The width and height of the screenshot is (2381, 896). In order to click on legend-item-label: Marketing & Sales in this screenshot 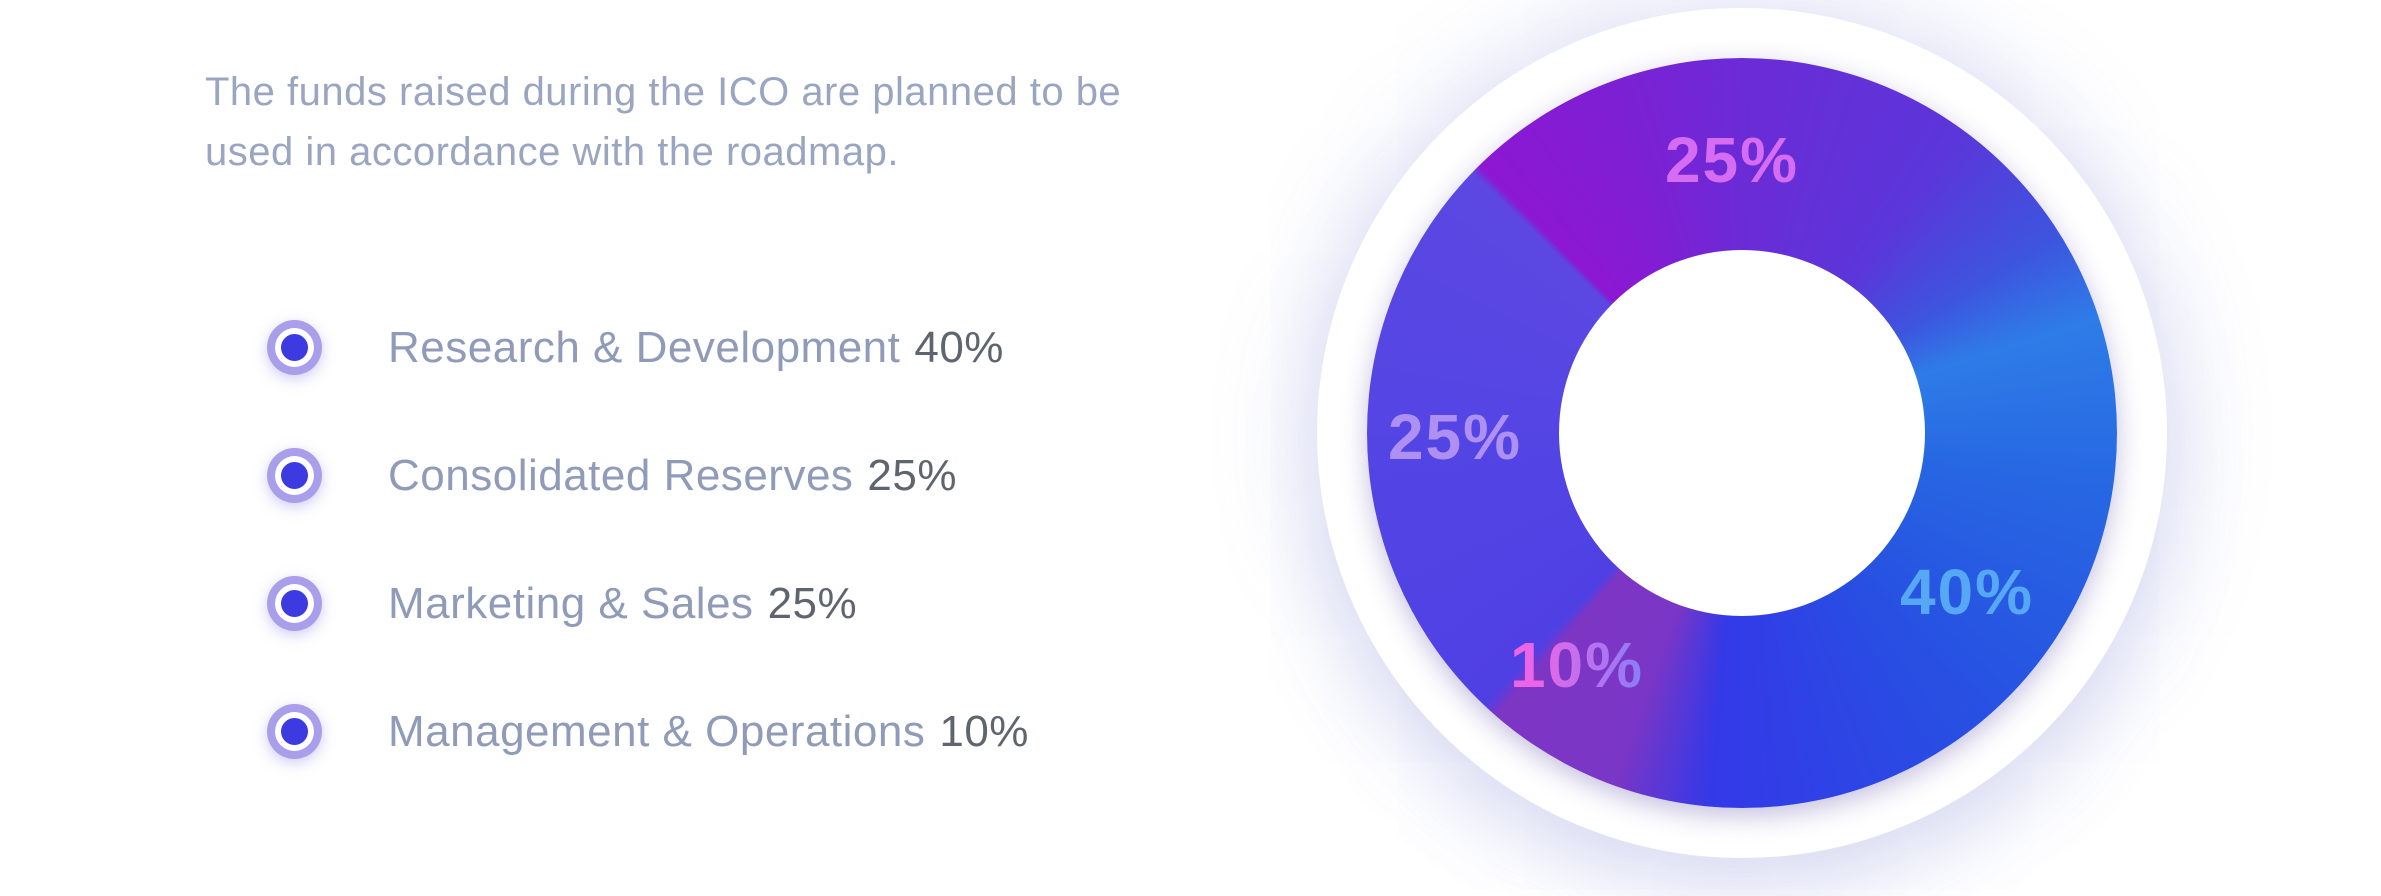, I will do `click(571, 603)`.